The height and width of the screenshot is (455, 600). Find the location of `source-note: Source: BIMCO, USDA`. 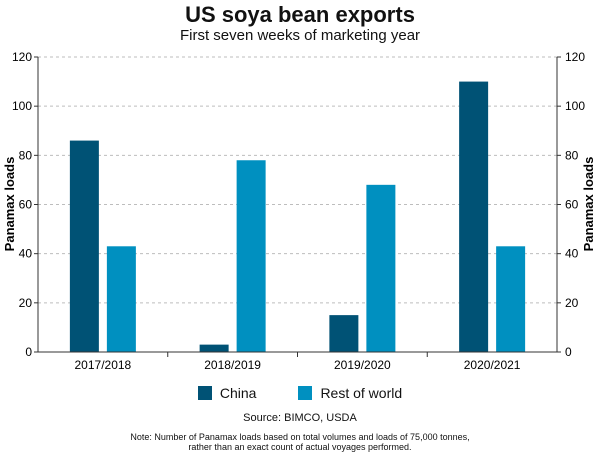

source-note: Source: BIMCO, USDA is located at coordinates (300, 418).